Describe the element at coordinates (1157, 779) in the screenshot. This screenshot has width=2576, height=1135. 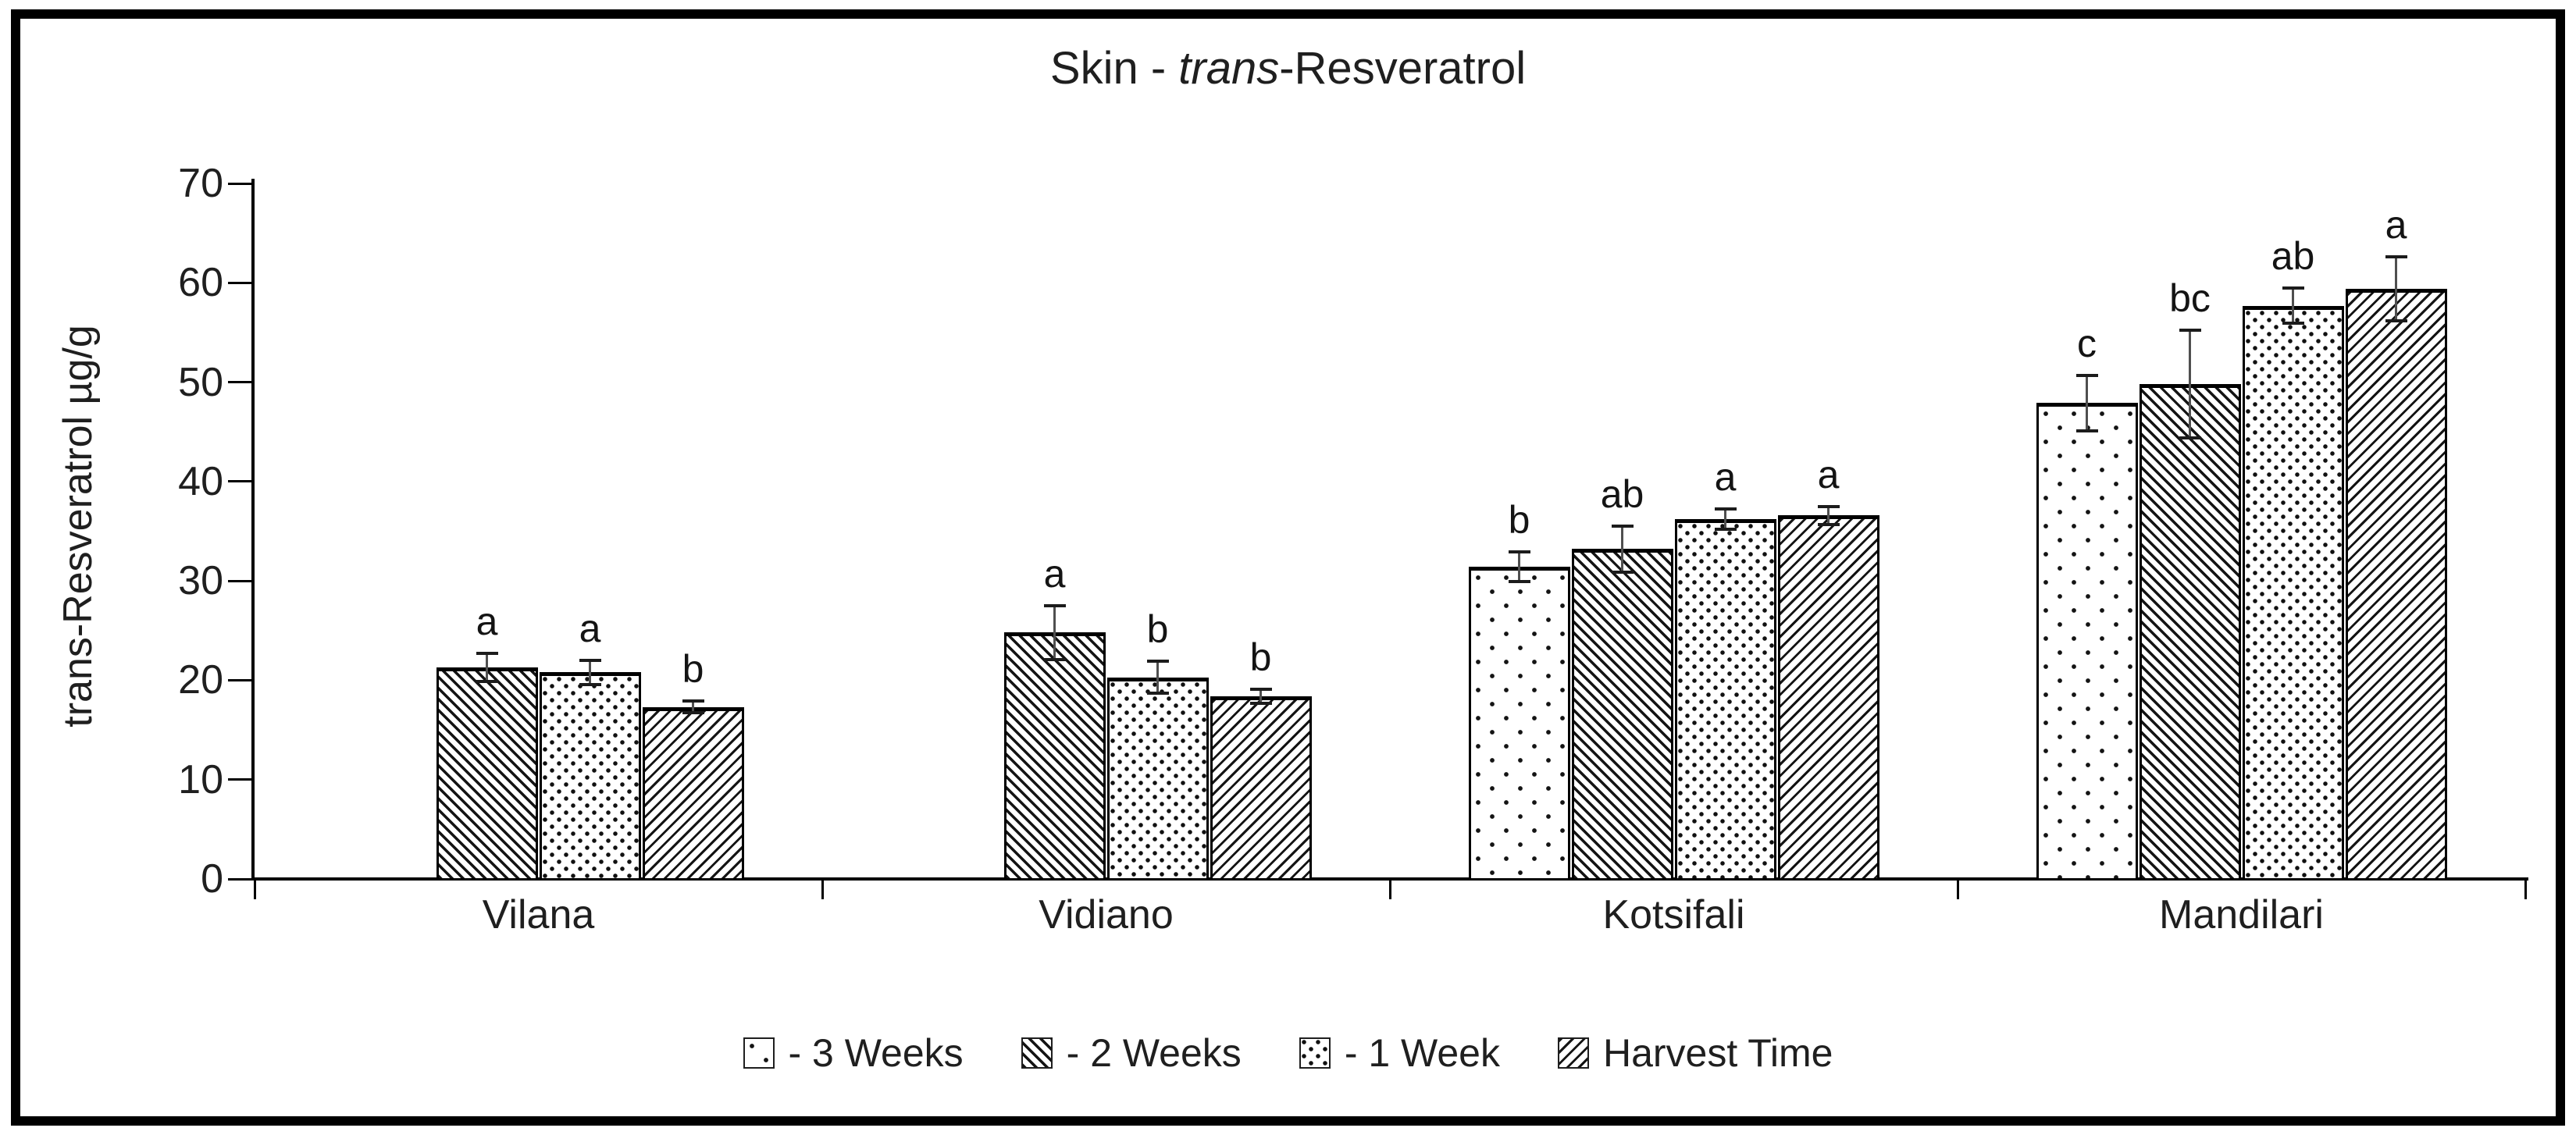
I see `bar-vidiano-1week` at that location.